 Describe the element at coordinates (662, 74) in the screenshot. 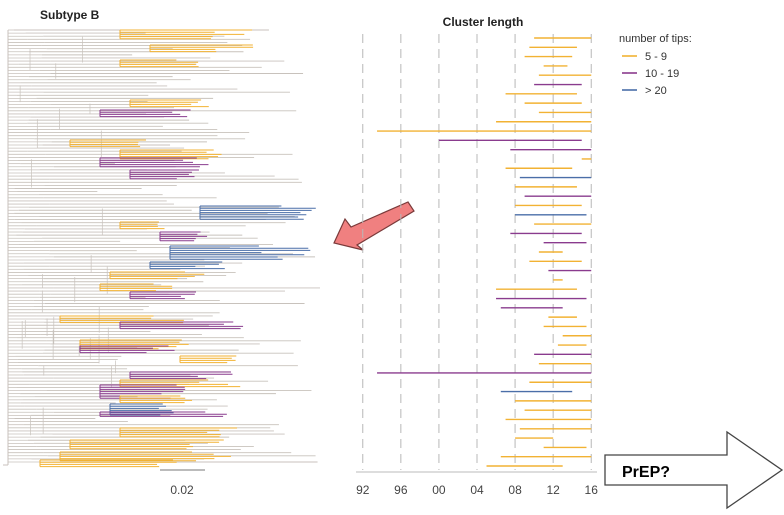

I see `legend-label: 10 - 19` at that location.